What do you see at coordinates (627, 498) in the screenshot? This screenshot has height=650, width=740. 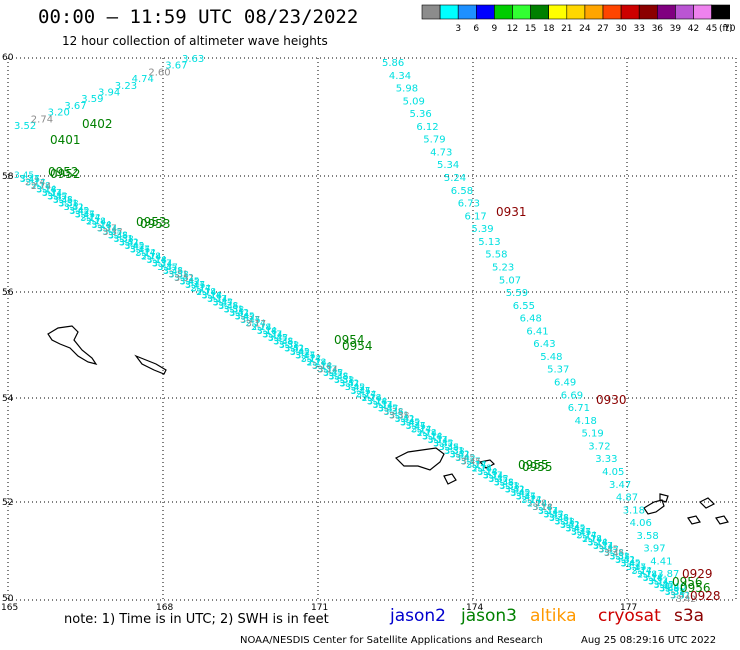 I see `swh-value: 4.87` at bounding box center [627, 498].